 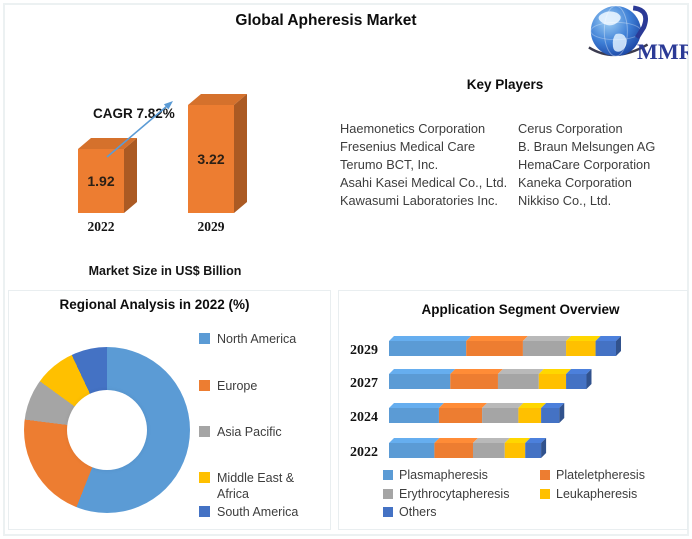 What do you see at coordinates (364, 417) in the screenshot?
I see `row-year-label: 2024` at bounding box center [364, 417].